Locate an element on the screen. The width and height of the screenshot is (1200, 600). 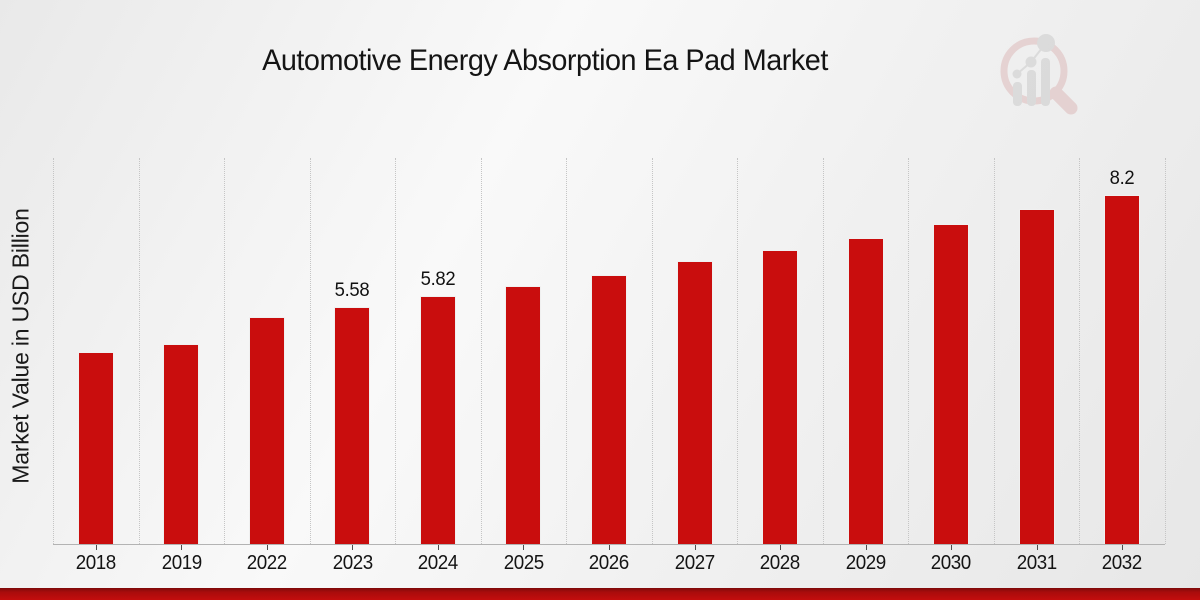
logo-dot-3-icon is located at coordinates (1046, 43).